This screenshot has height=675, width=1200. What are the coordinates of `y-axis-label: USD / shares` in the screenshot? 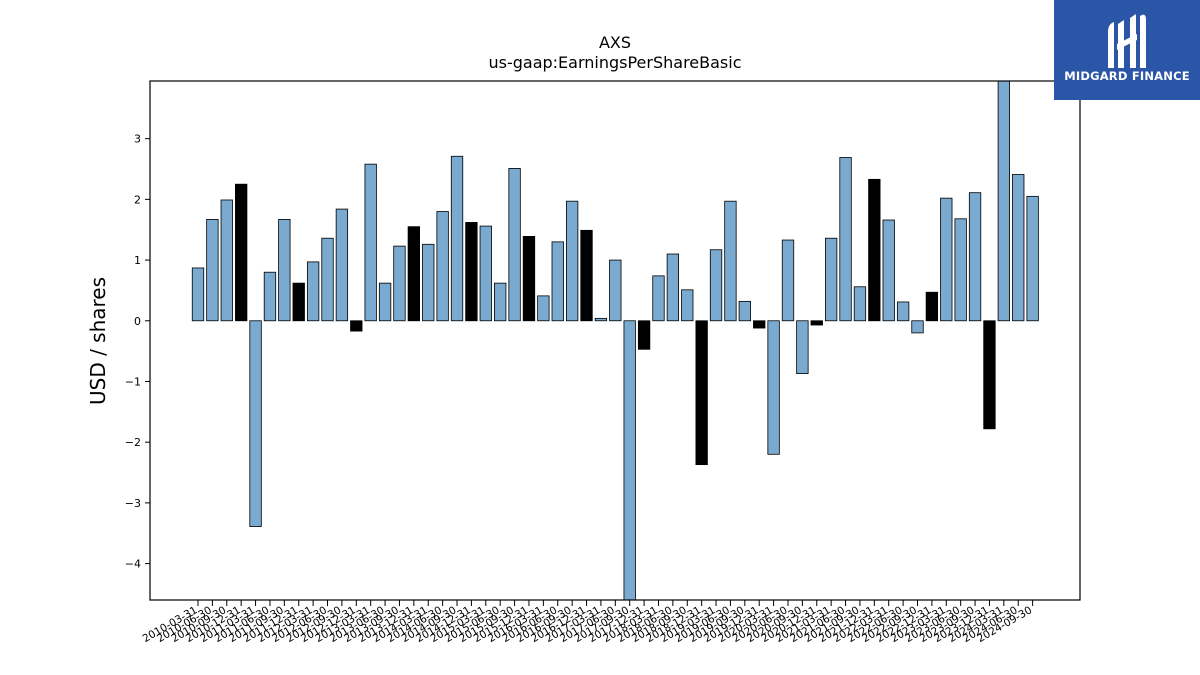 It's located at (98, 341).